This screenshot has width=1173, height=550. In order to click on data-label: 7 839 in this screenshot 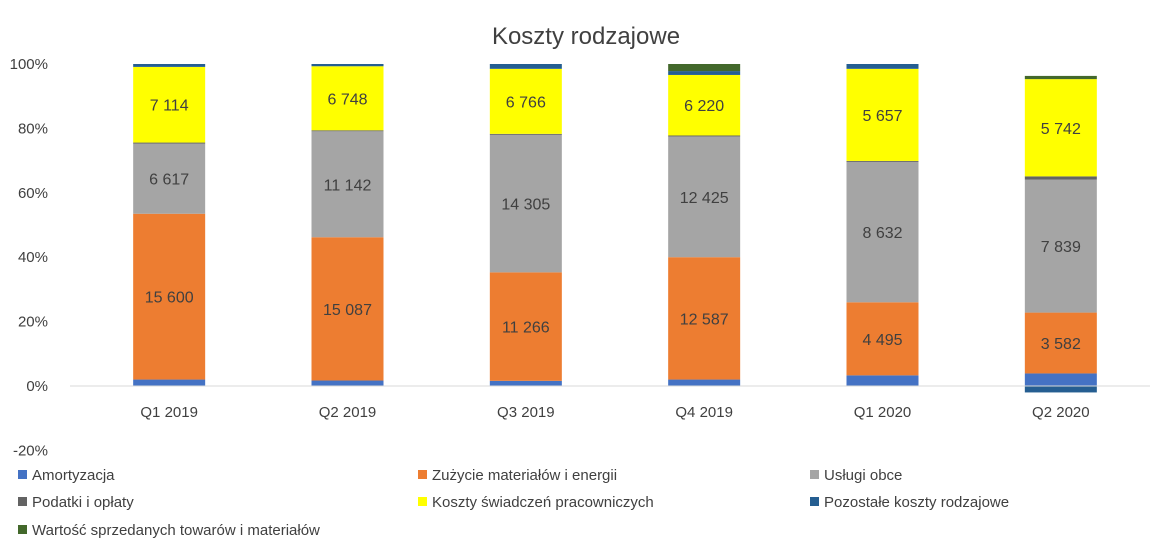, I will do `click(1061, 247)`.